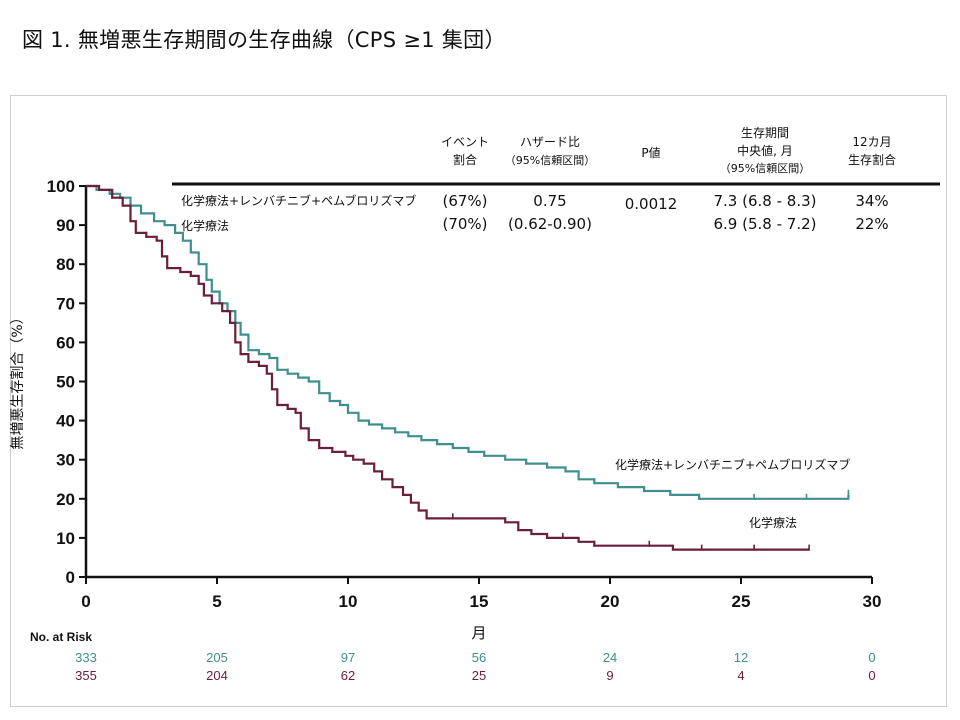 Image resolution: width=960 pixels, height=720 pixels. I want to click on row1-events: (67%), so click(464, 201).